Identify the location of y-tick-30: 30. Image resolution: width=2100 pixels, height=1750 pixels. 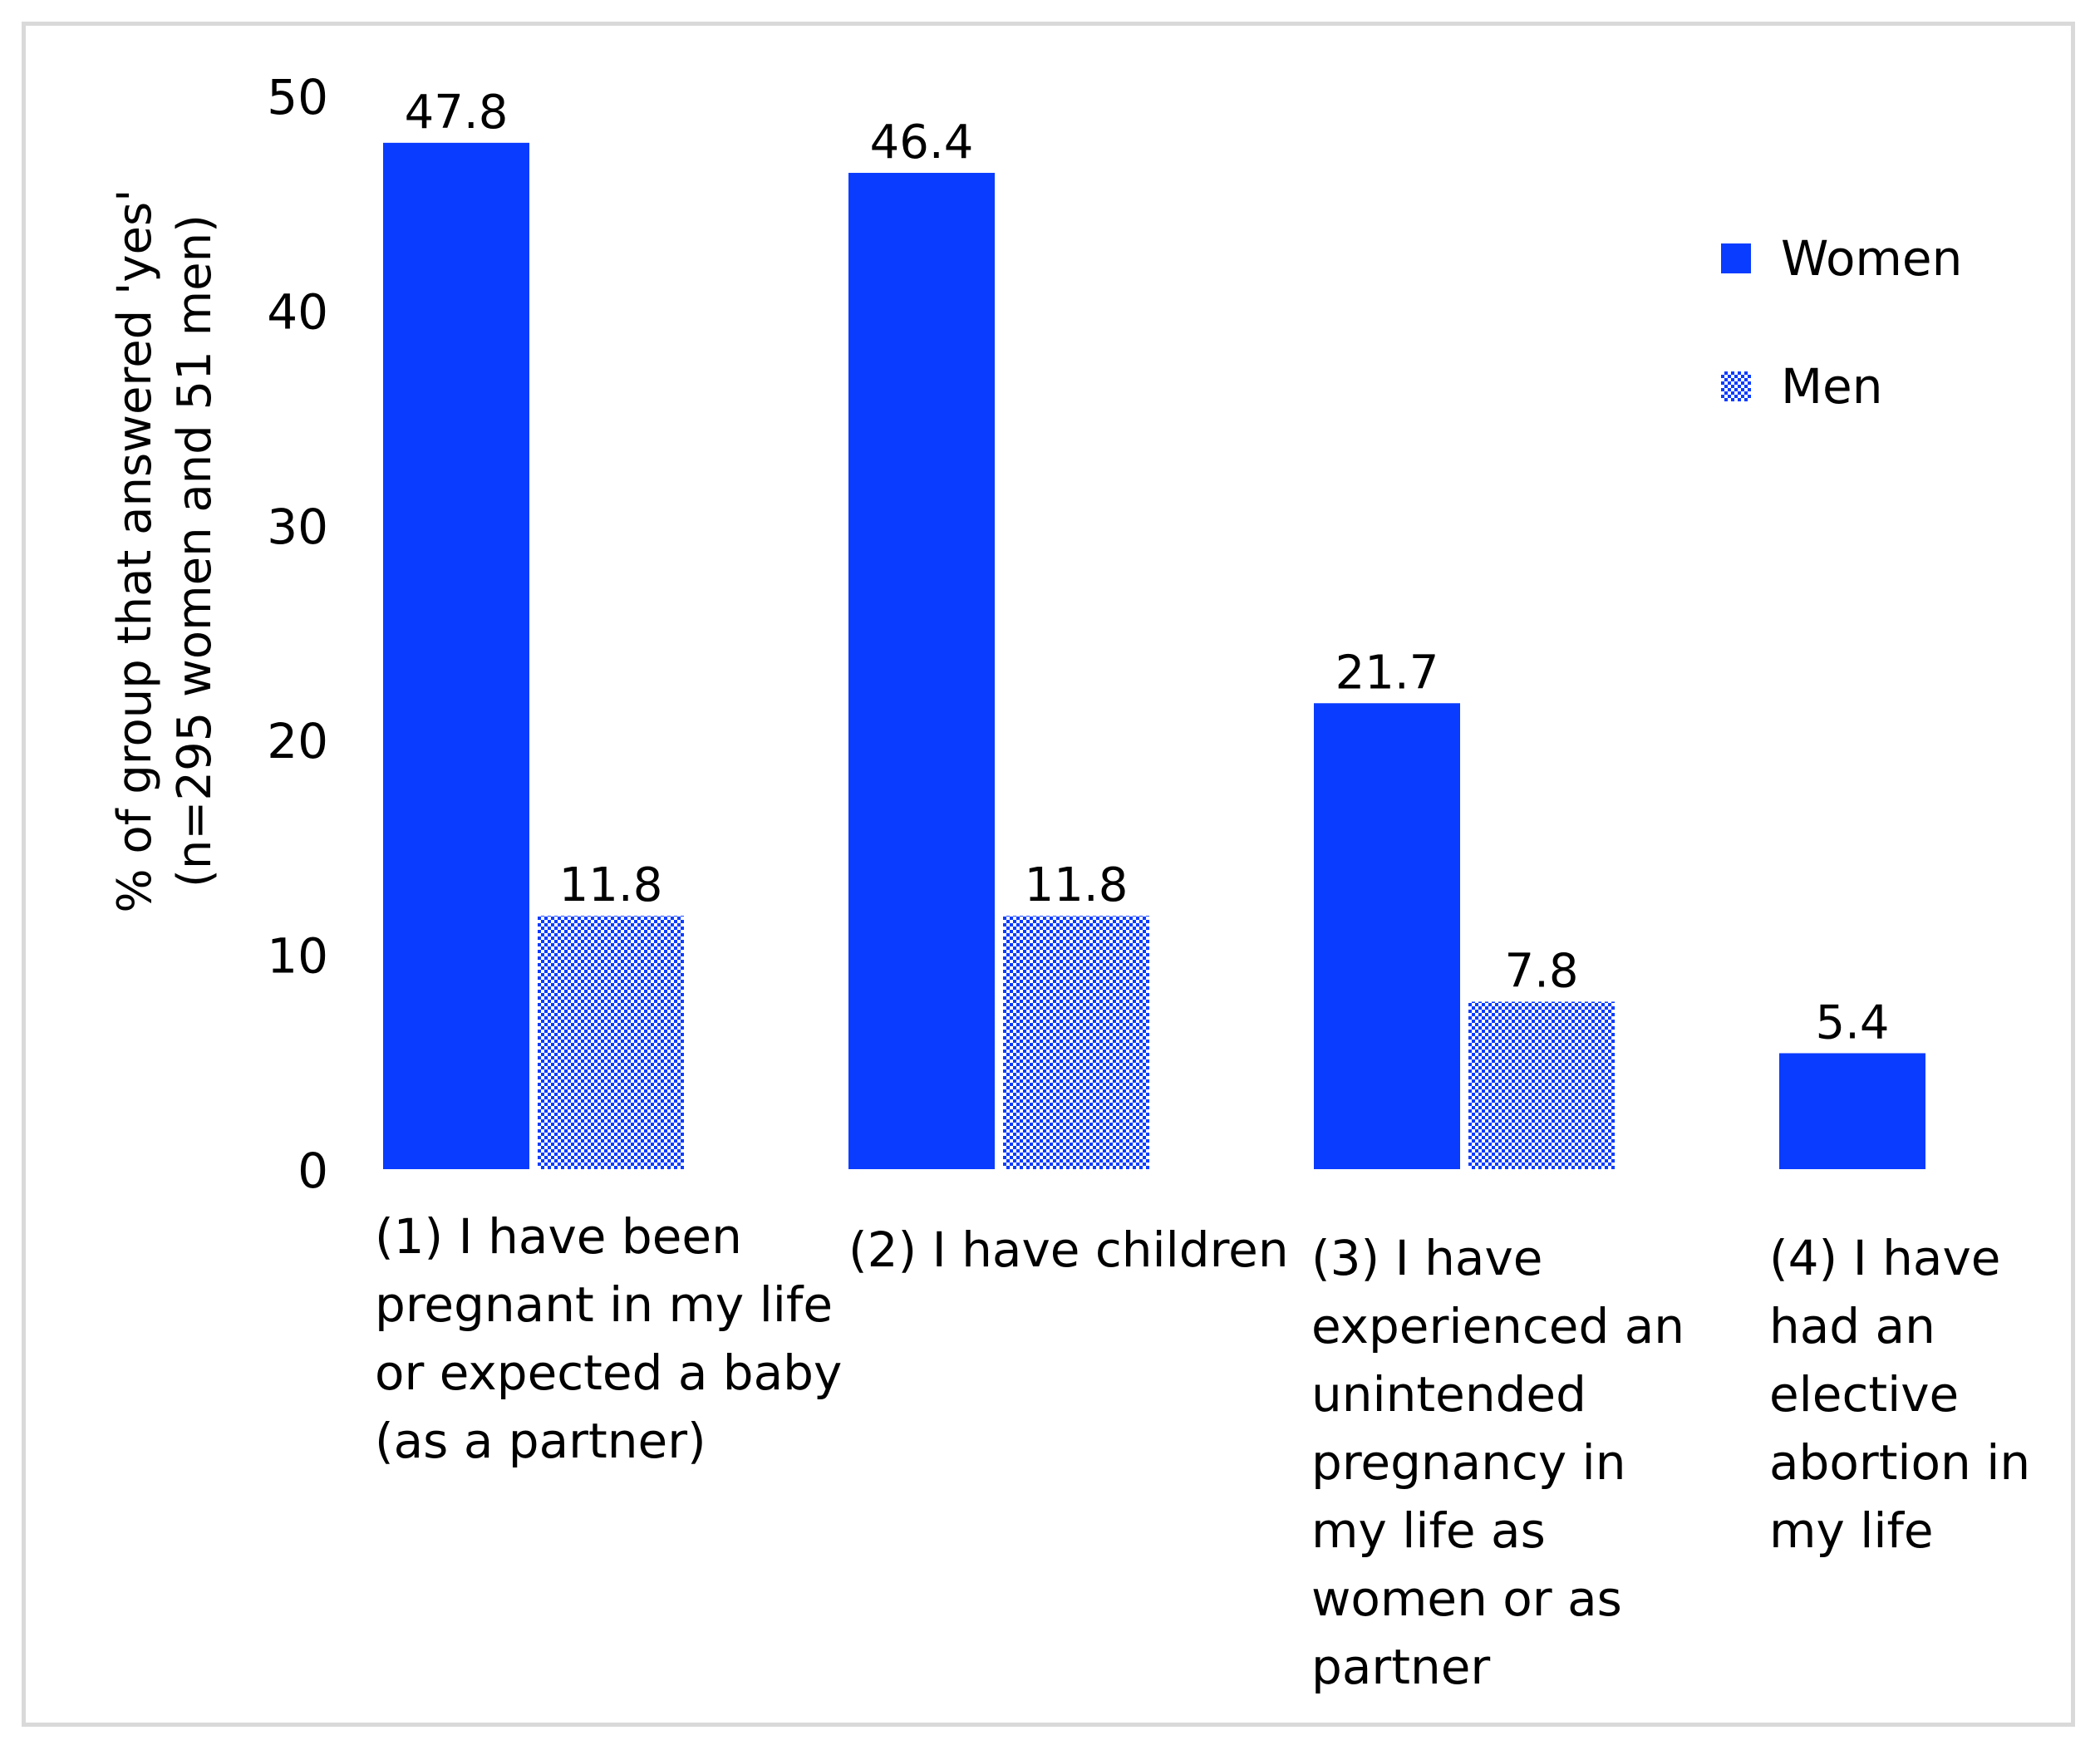
(297, 527).